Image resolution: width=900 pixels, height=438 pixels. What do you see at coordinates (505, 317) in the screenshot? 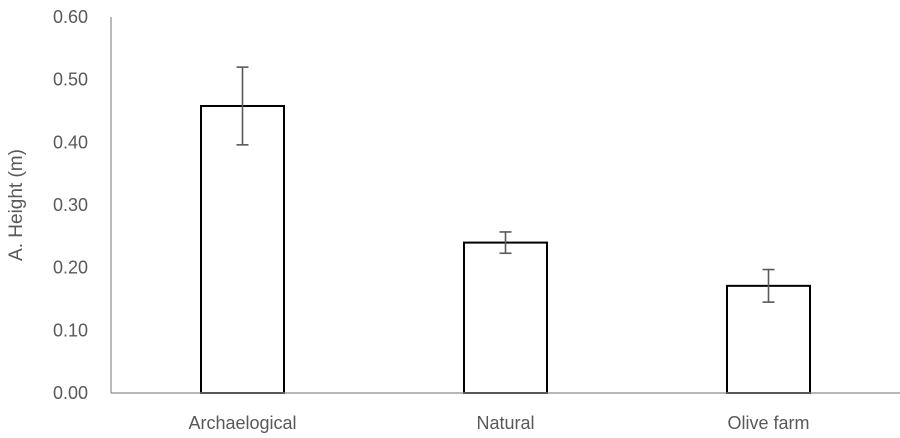
I see `bar-natural` at bounding box center [505, 317].